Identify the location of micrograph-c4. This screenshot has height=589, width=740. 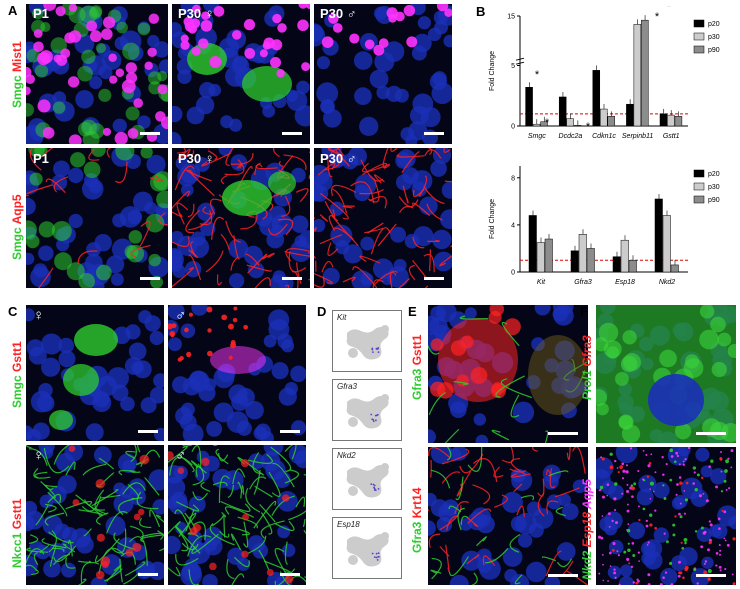
(237, 515).